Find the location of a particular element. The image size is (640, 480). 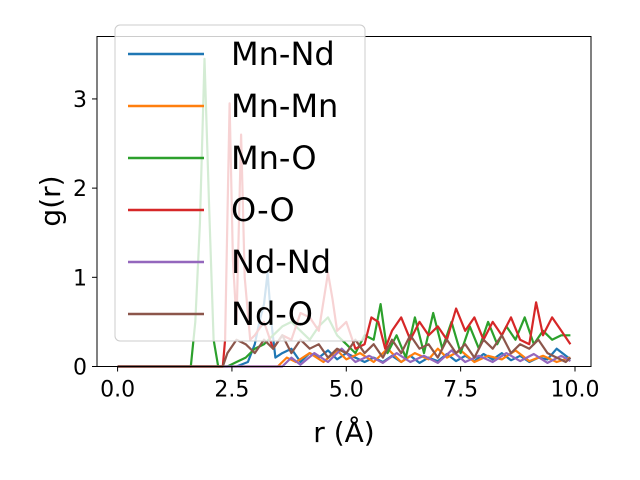

series-line-nd-o is located at coordinates (344, 351).